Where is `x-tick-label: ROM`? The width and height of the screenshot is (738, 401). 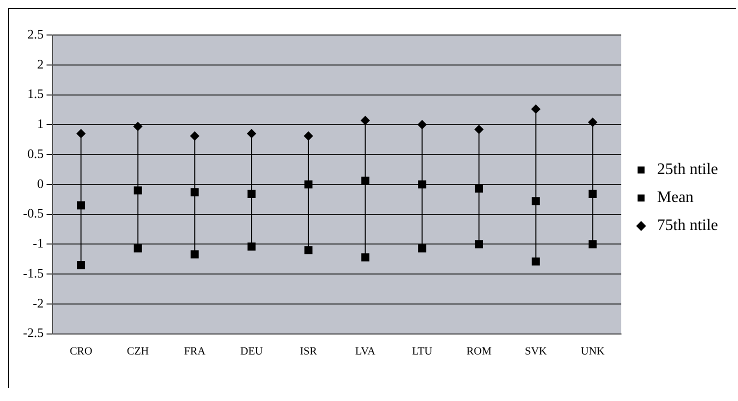 x-tick-label: ROM is located at coordinates (479, 351).